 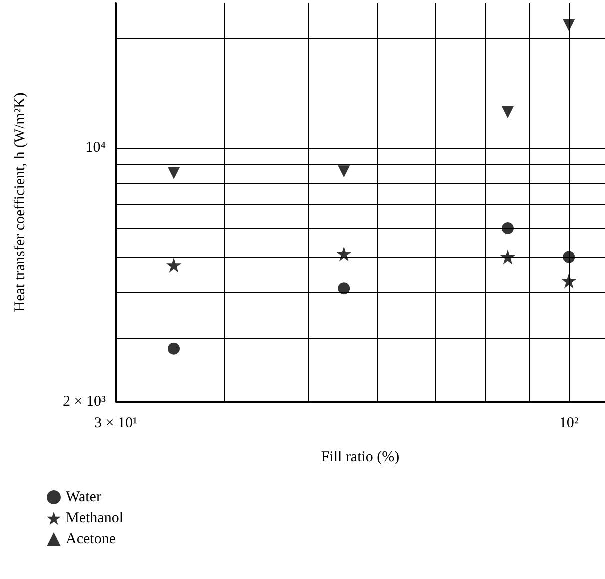 What do you see at coordinates (95, 518) in the screenshot?
I see `legend-label: Methanol` at bounding box center [95, 518].